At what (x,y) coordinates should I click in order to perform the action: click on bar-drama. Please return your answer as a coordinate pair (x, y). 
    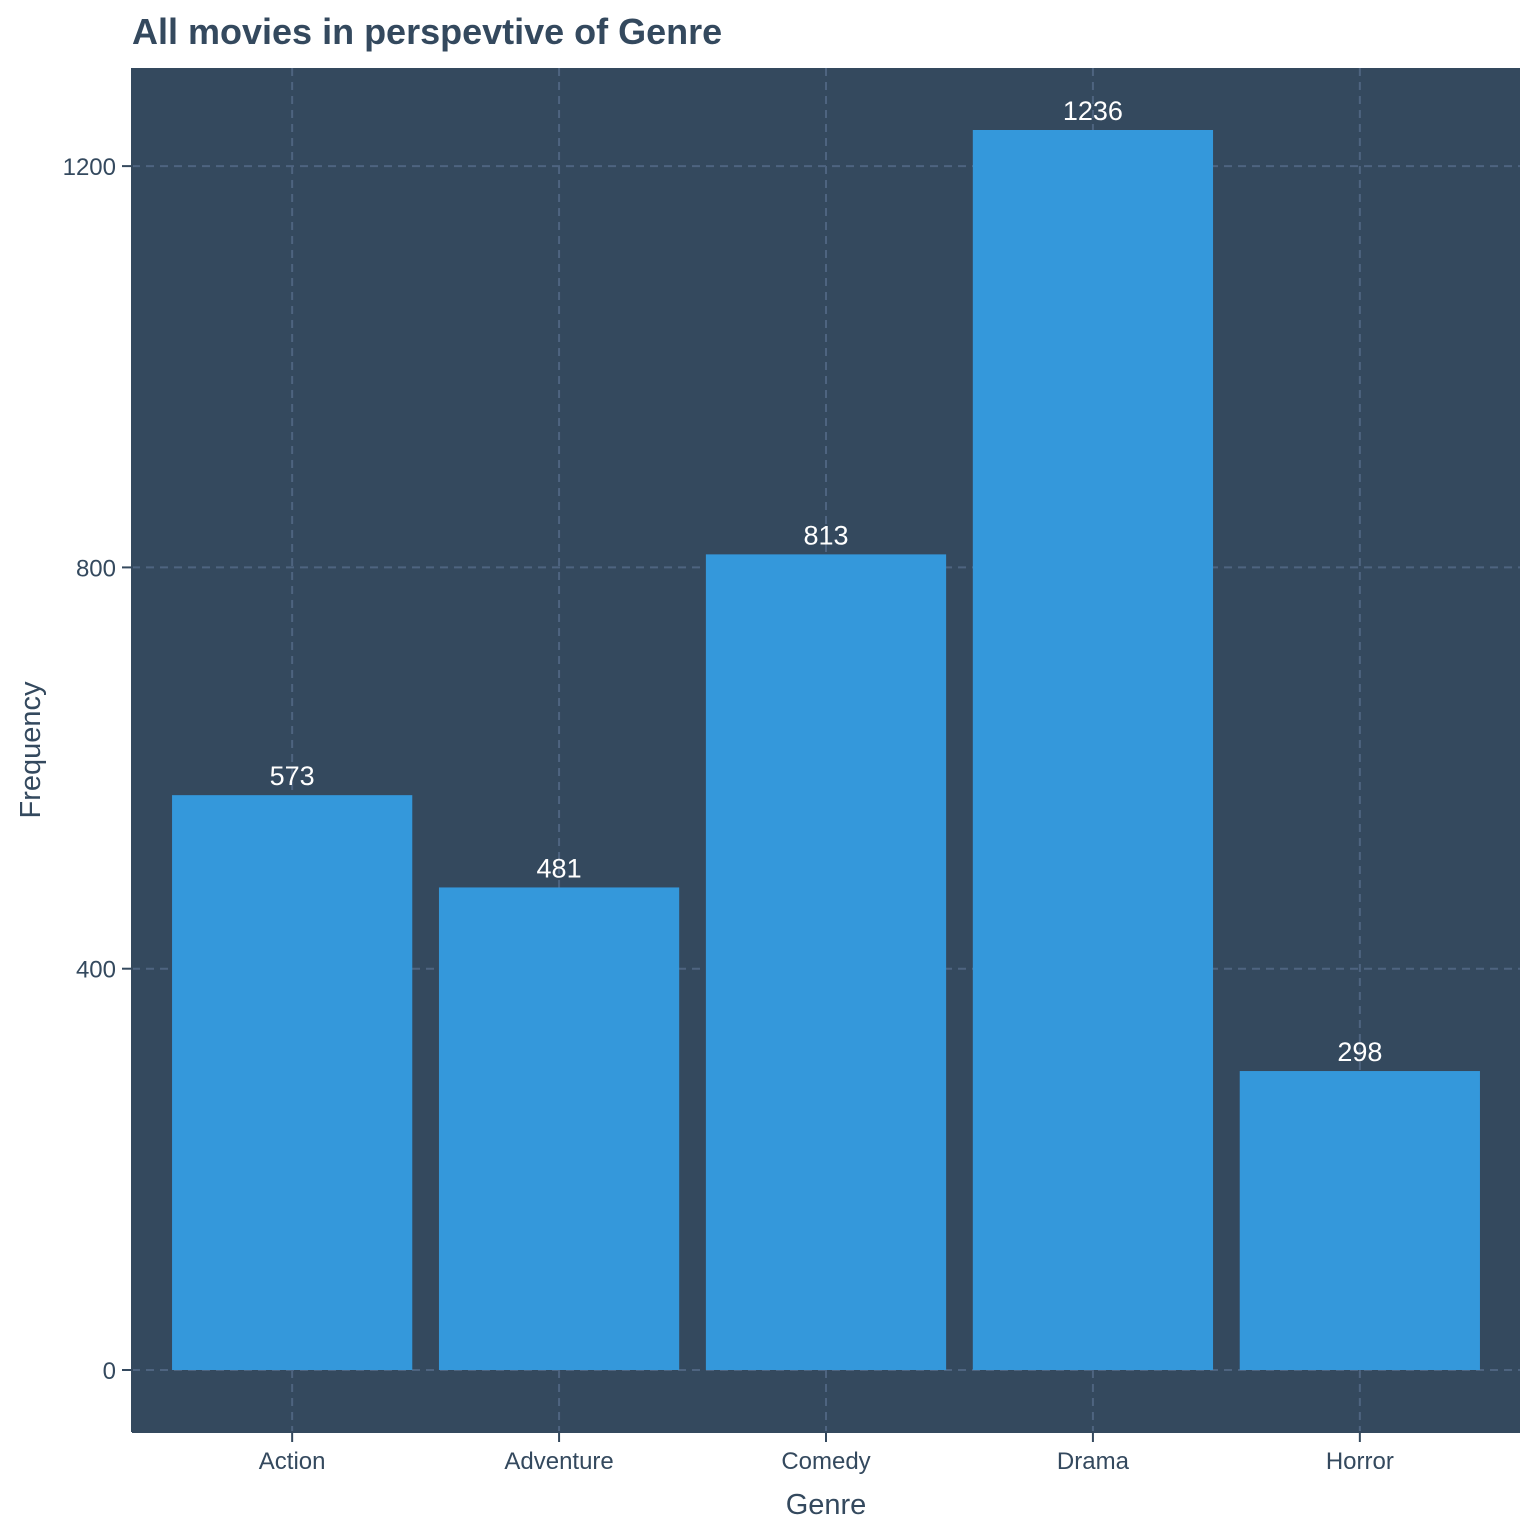
    Looking at the image, I should click on (1093, 750).